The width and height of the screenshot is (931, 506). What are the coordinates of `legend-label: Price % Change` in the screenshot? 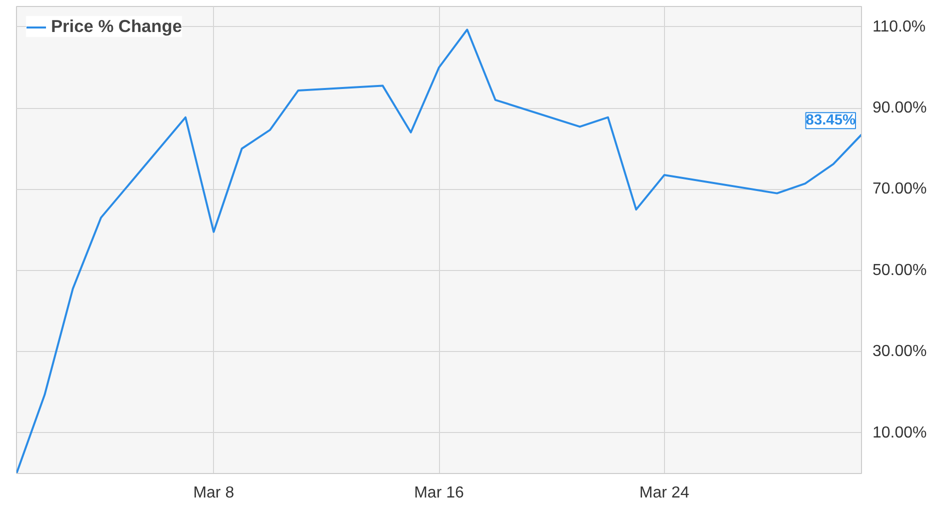 It's located at (116, 26).